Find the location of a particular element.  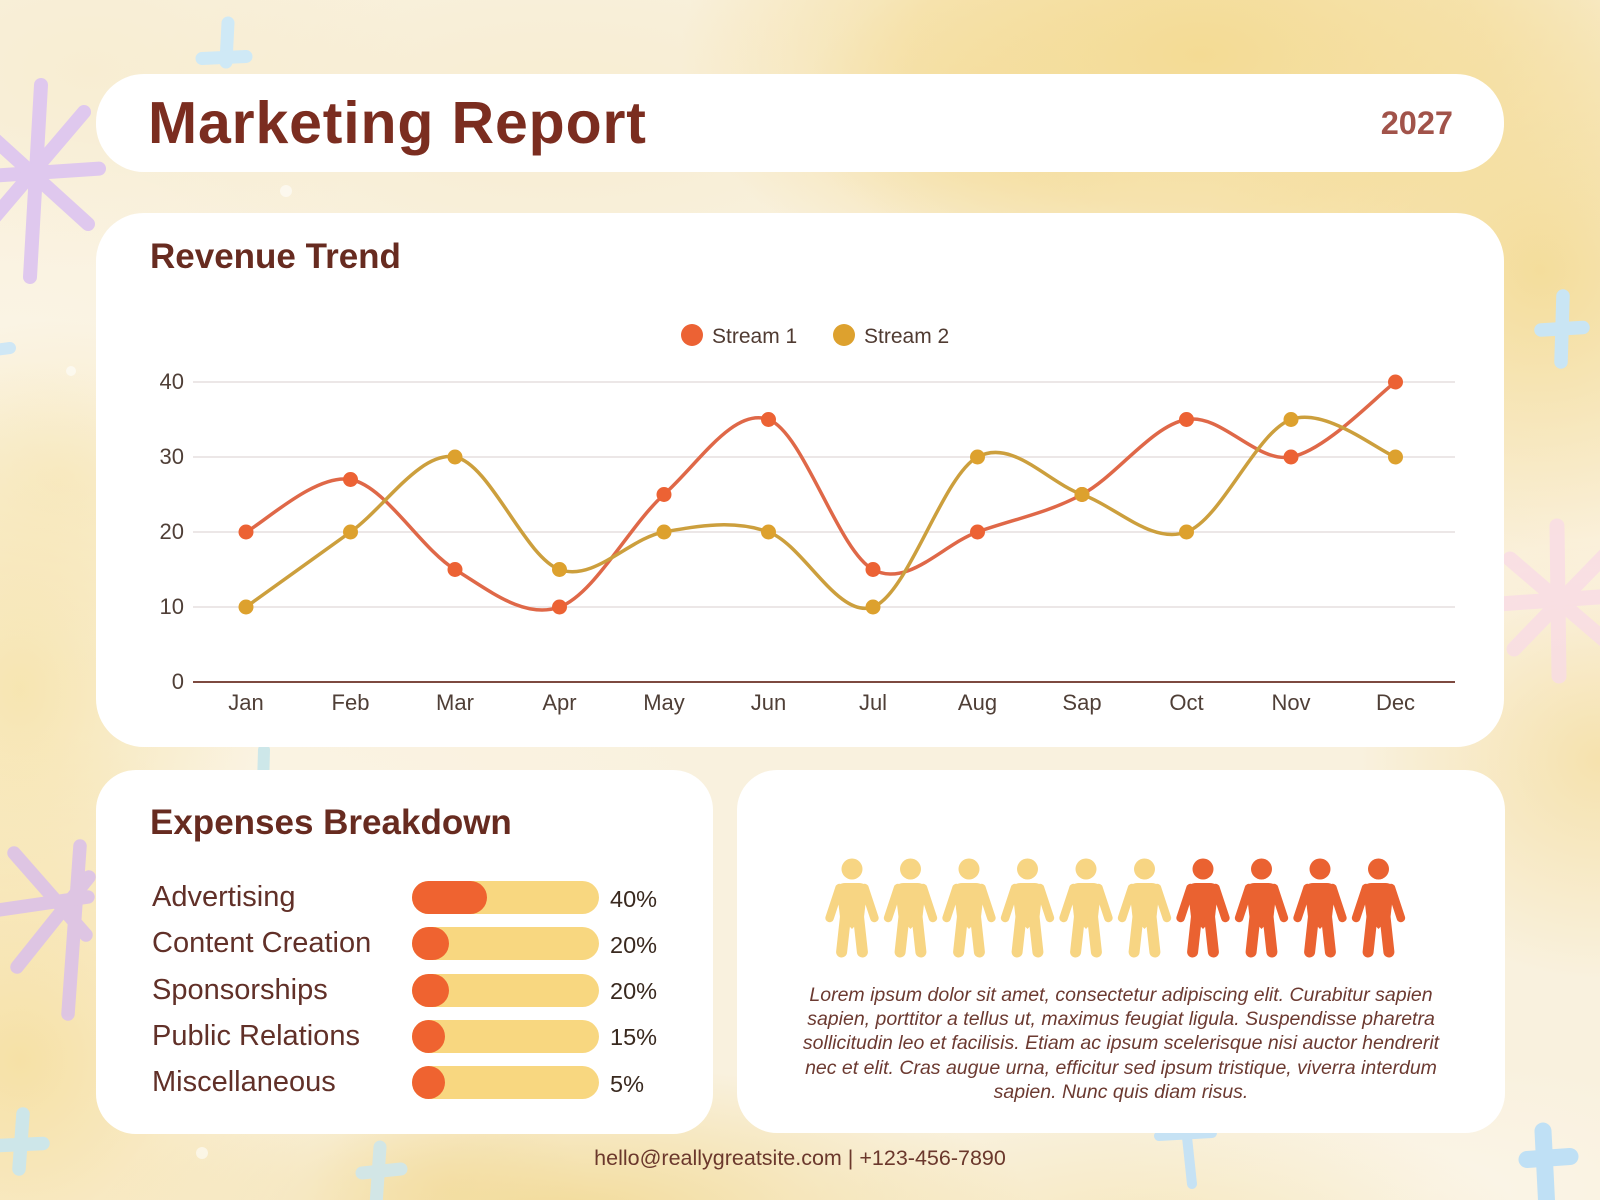

svg-text: 10 is located at coordinates (172, 606).